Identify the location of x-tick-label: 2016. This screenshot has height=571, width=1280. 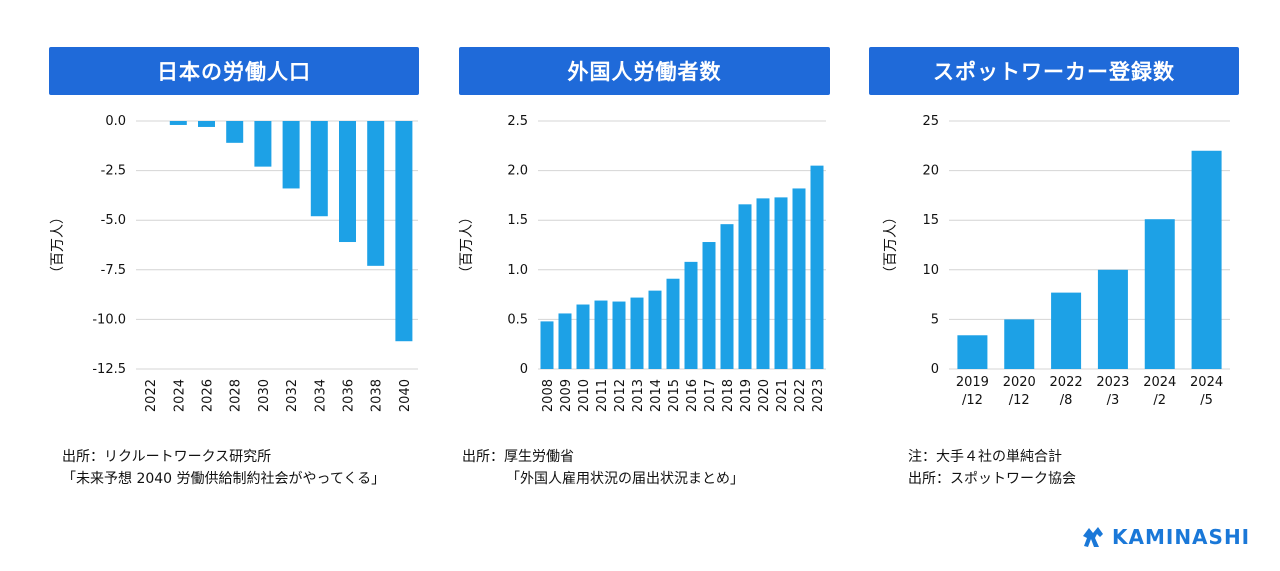
(692, 395).